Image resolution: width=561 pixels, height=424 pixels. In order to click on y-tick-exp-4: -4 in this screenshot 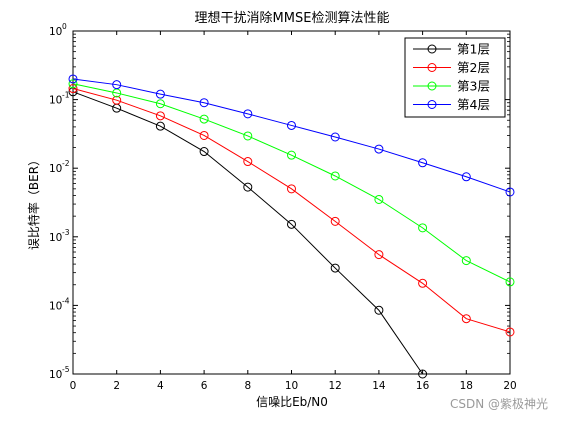, I will do `click(66, 300)`.